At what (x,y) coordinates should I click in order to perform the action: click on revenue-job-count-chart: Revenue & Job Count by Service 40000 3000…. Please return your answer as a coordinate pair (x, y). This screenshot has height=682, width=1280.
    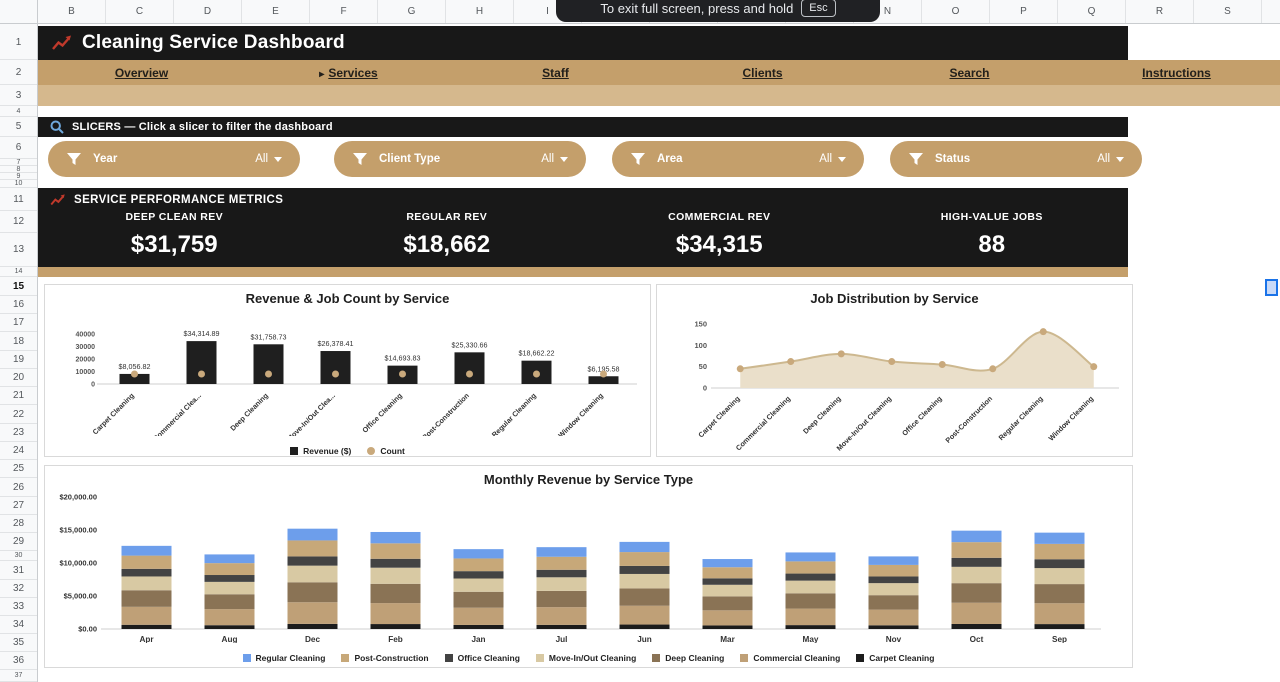
    Looking at the image, I should click on (347, 370).